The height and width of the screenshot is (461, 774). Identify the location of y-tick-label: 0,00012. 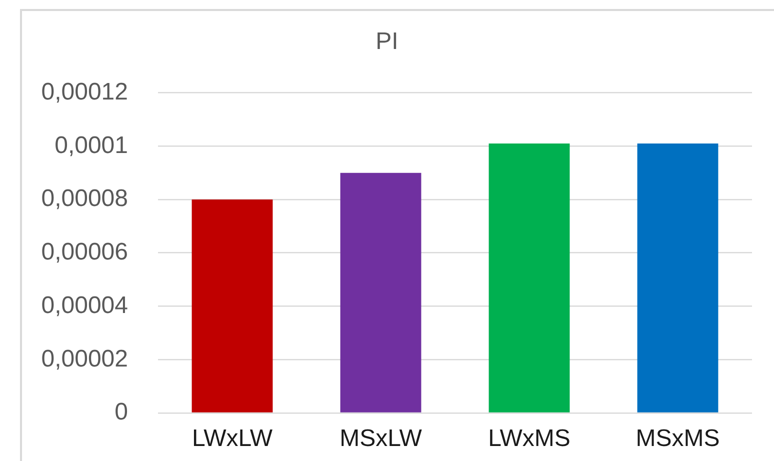
(84, 92).